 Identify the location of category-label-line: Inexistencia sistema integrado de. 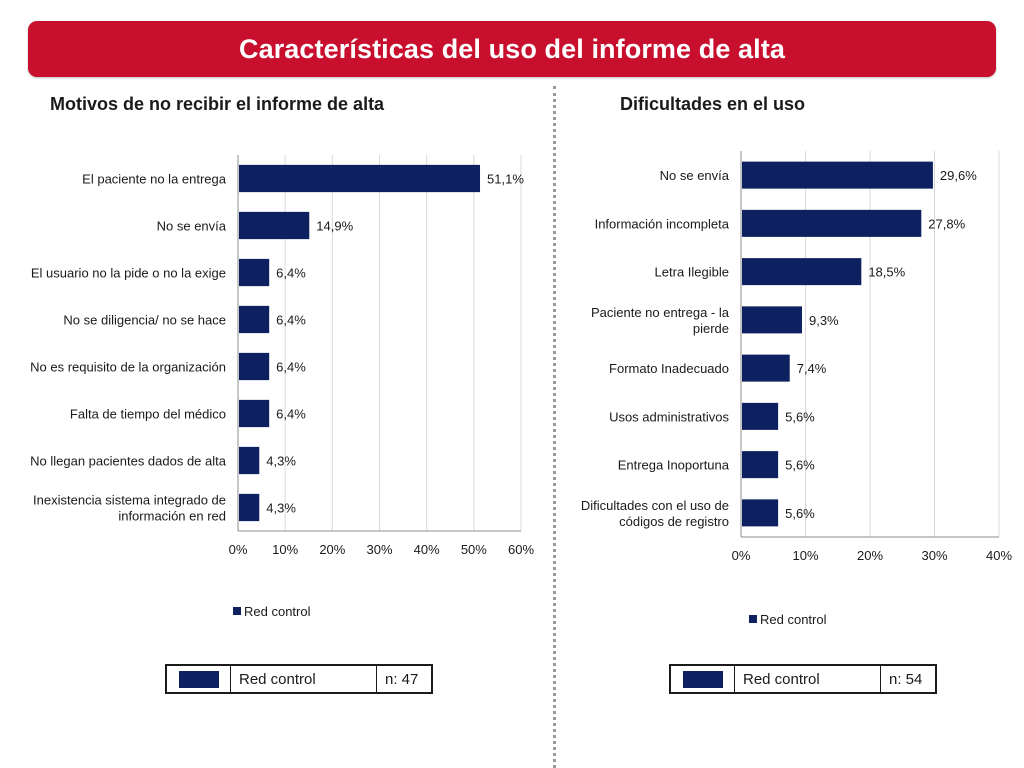
(129, 500).